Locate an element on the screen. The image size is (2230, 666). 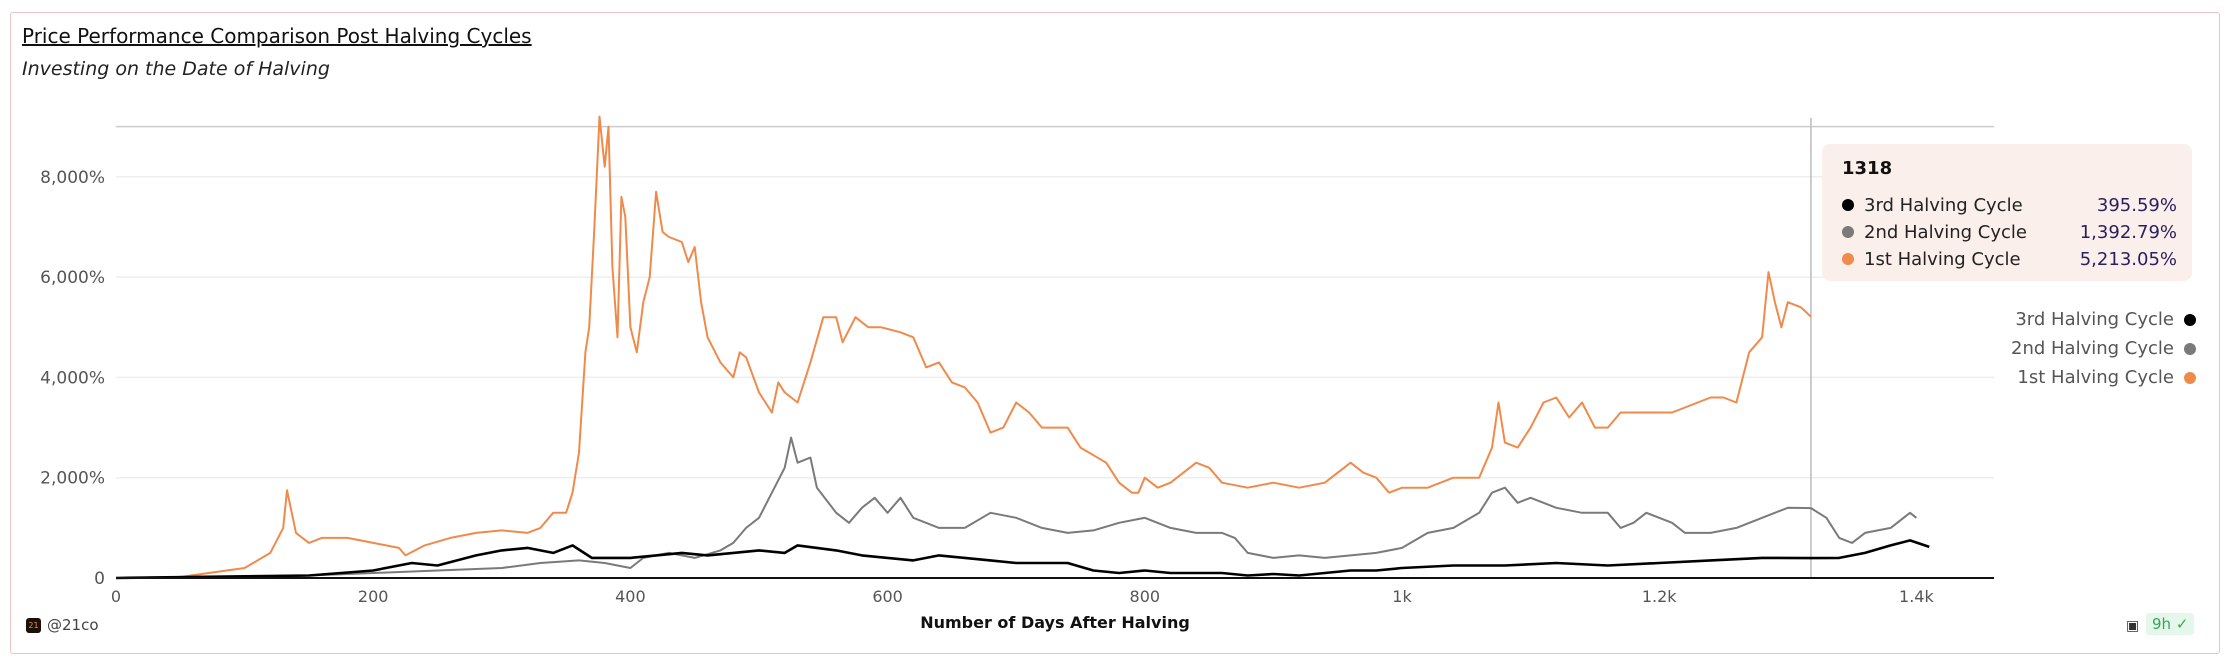
tooltip-value: 395.59% is located at coordinates (2136, 205).